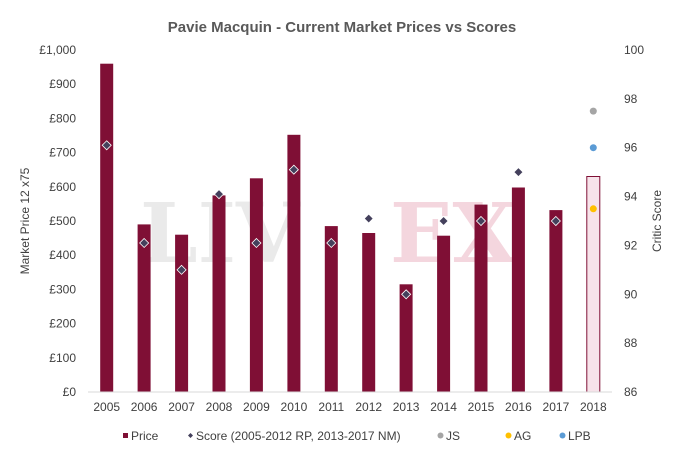 Image resolution: width=683 pixels, height=461 pixels. What do you see at coordinates (631, 392) in the screenshot?
I see `y-right-tick-label: 86` at bounding box center [631, 392].